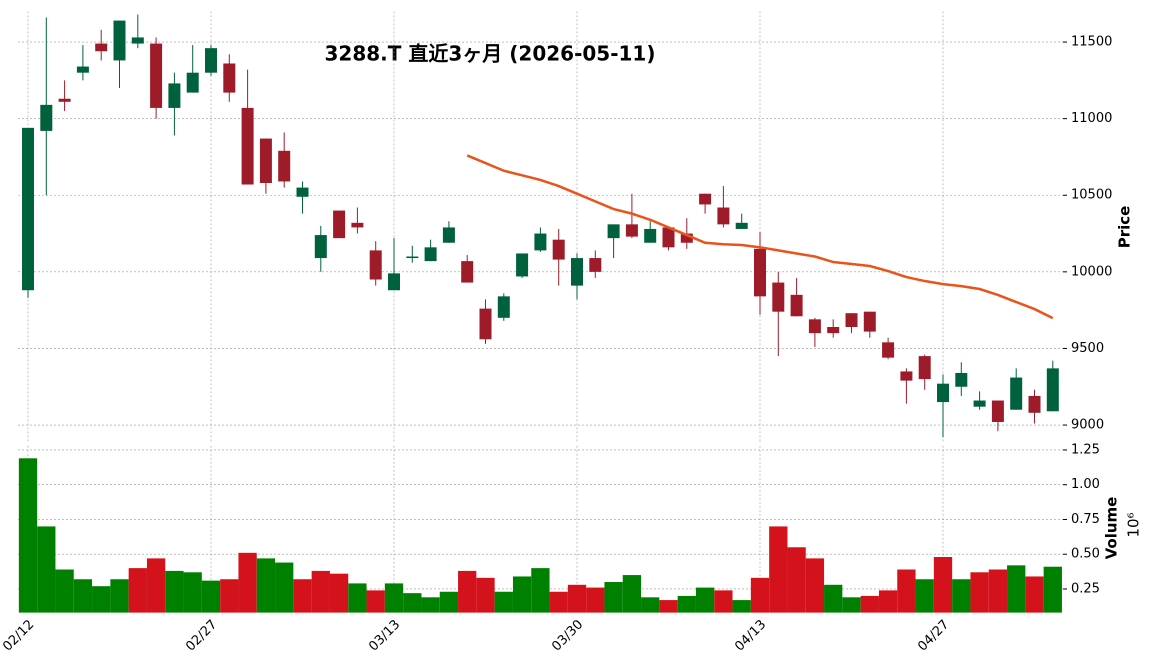 The width and height of the screenshot is (1156, 670). Describe the element at coordinates (1085, 519) in the screenshot. I see `volume-tick-label: 0.75` at that location.